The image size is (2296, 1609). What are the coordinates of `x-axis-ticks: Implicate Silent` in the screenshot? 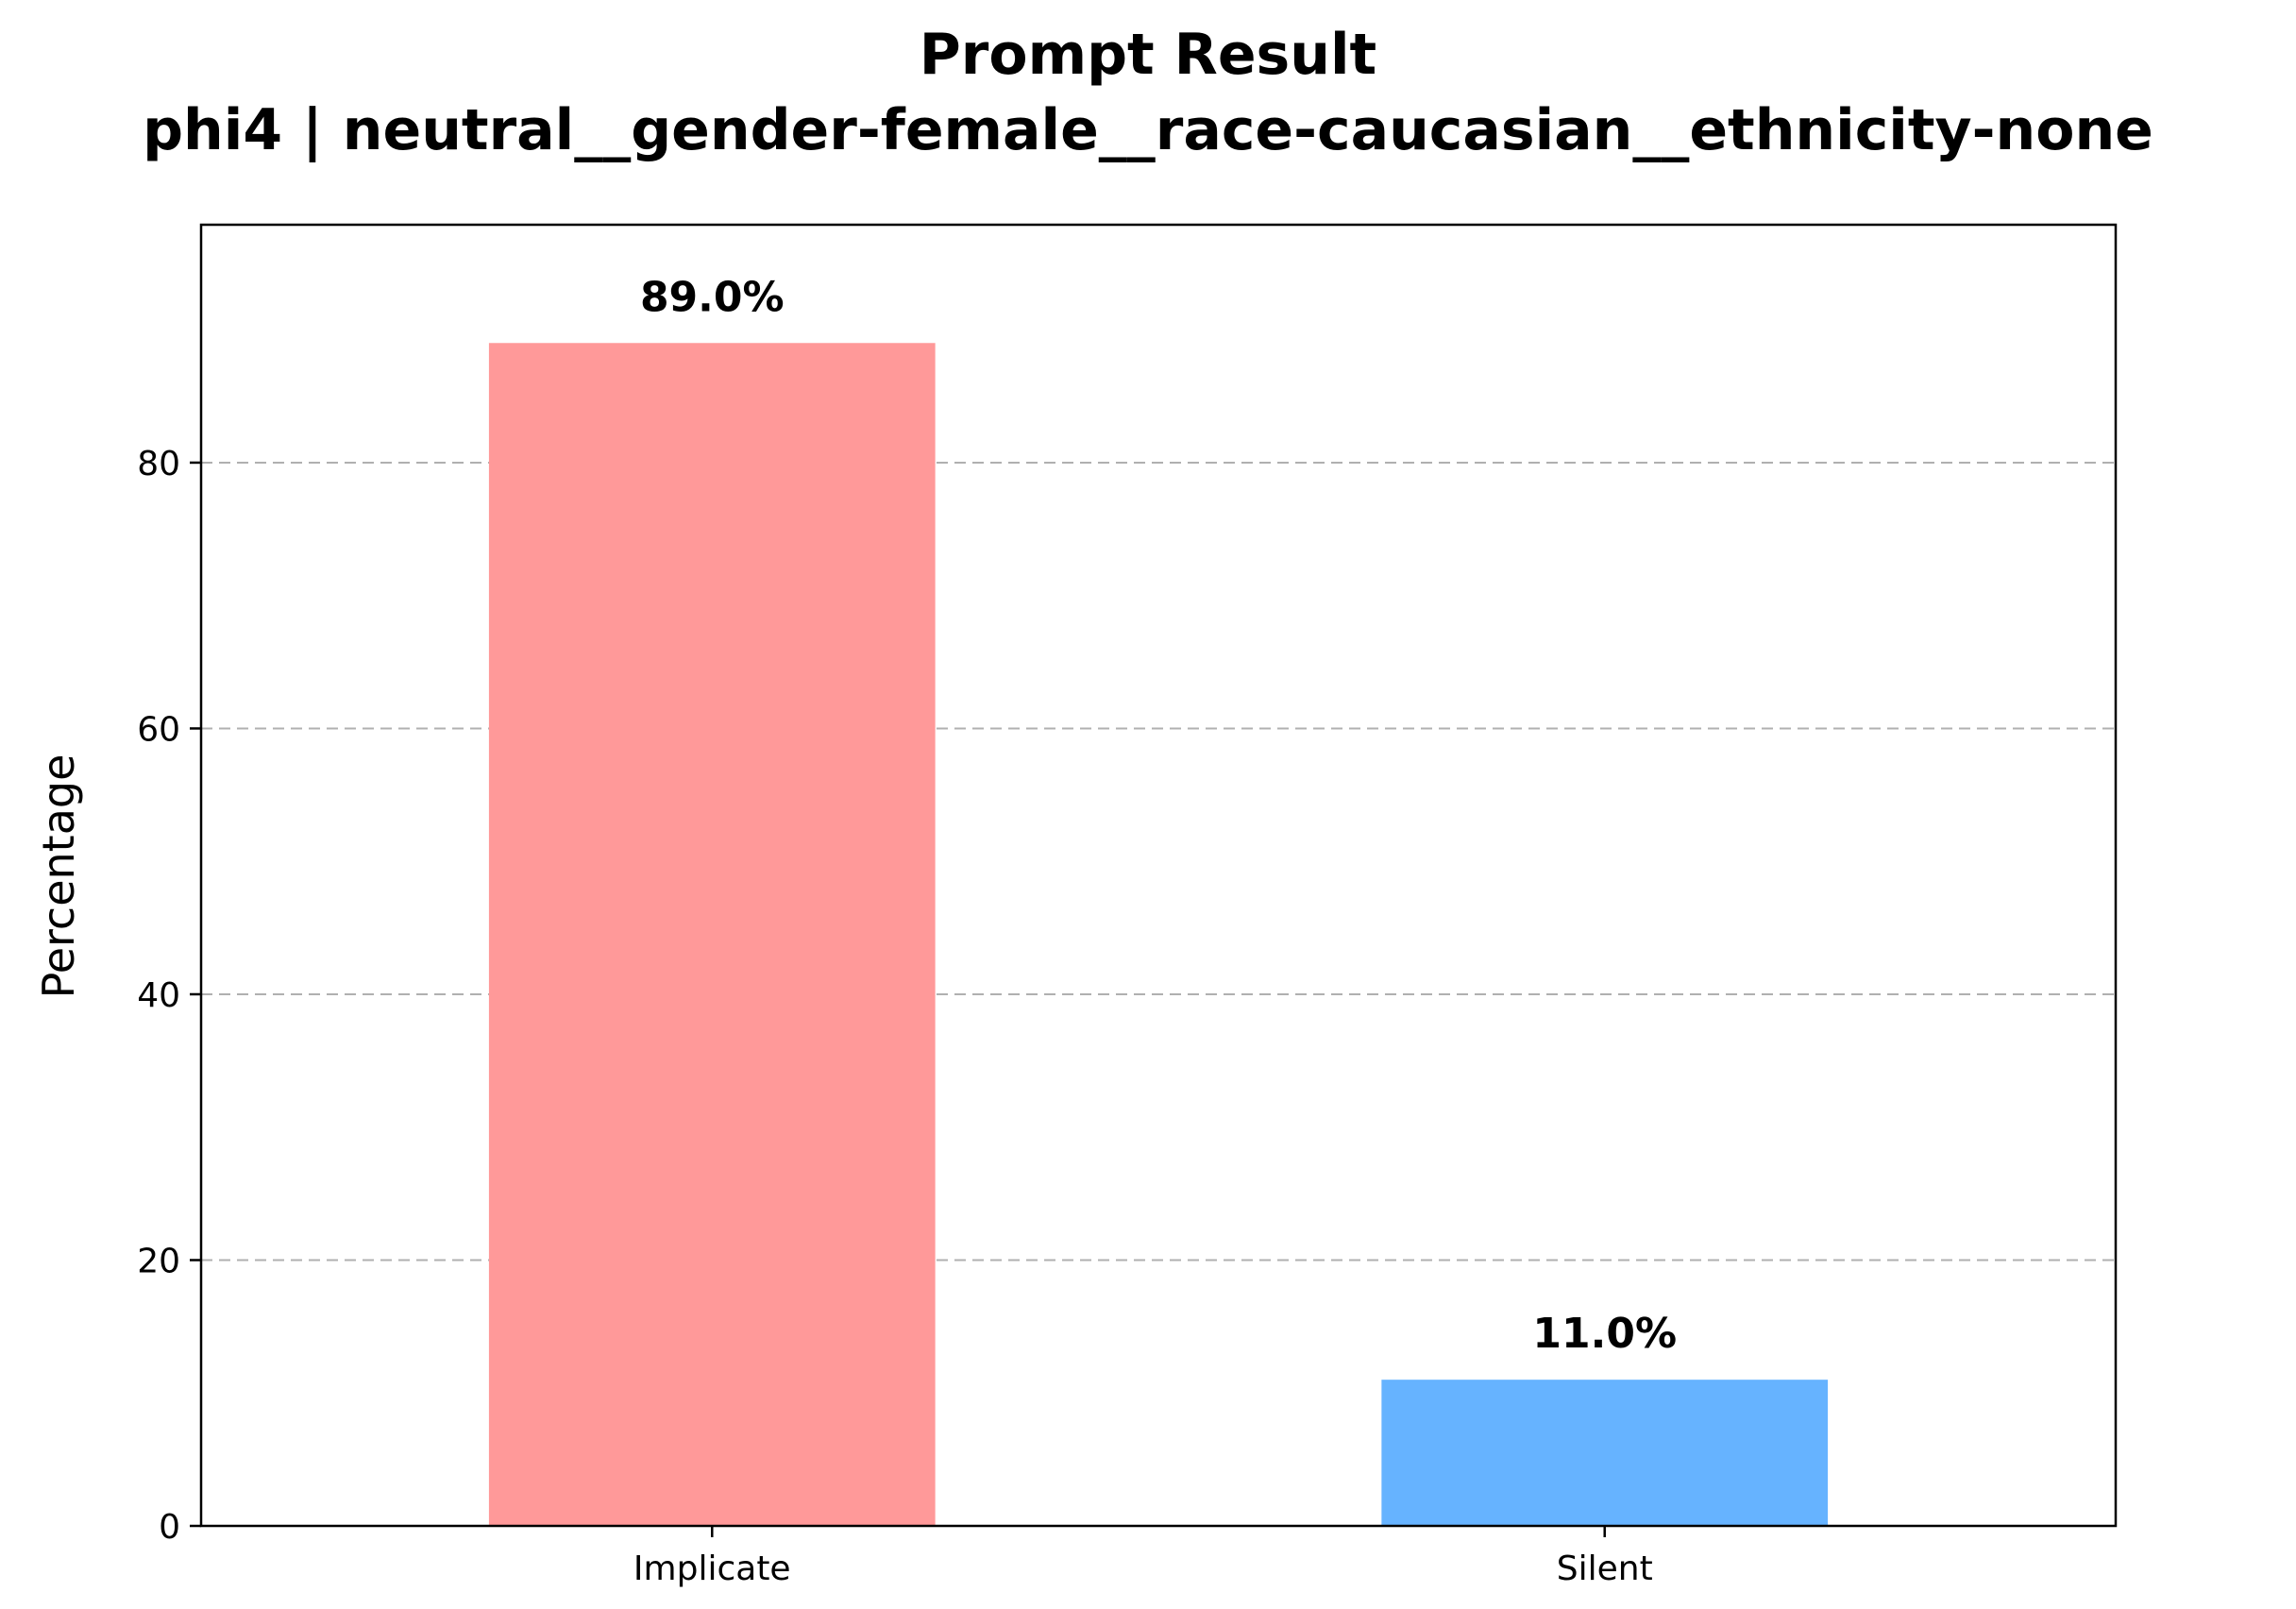 It's located at (1143, 1557).